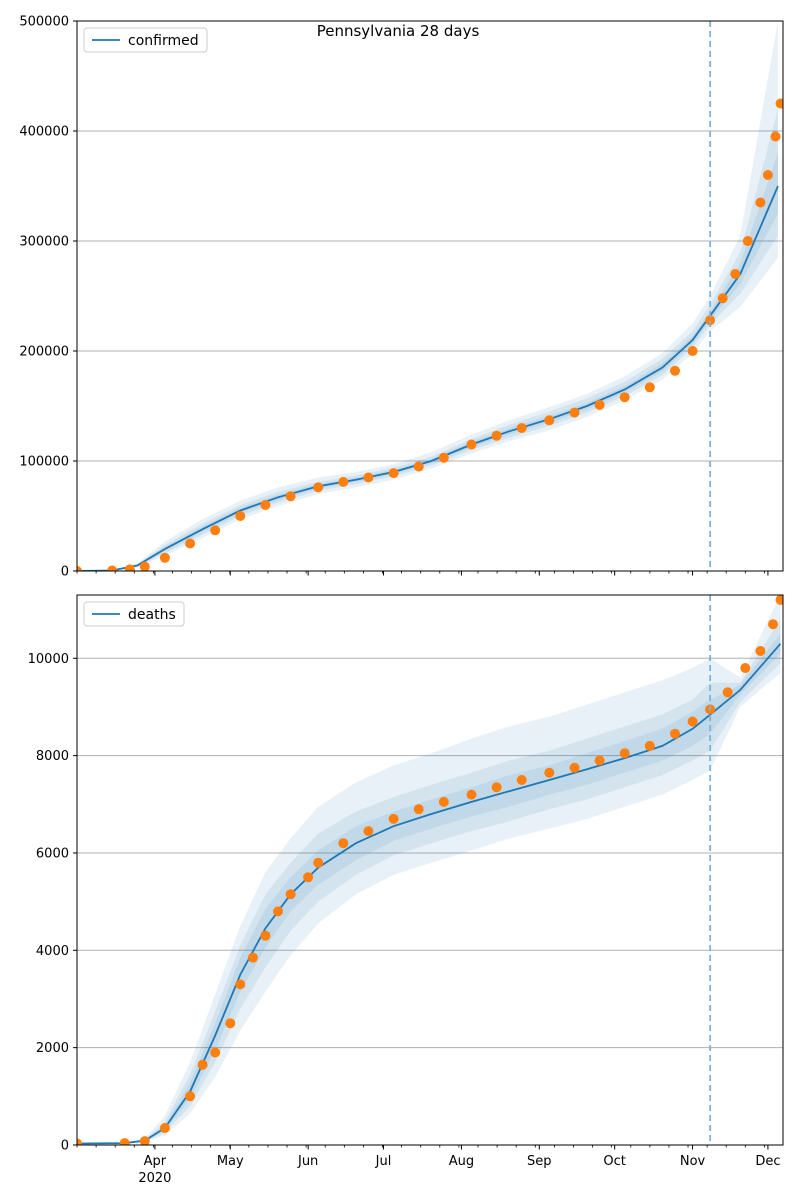 The height and width of the screenshot is (1200, 800). I want to click on x-tick-label: Aug, so click(461, 1161).